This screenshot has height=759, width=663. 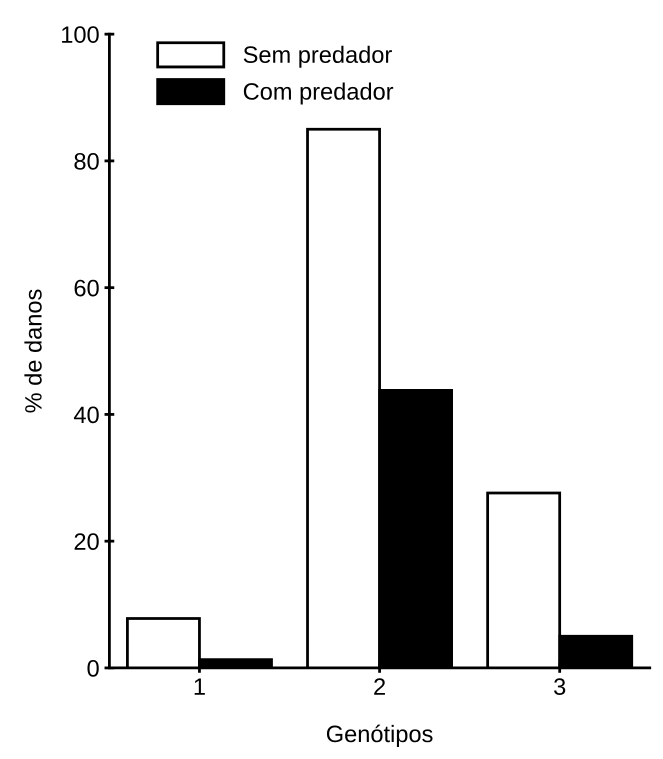 I want to click on y-axis-title: % de danos, so click(x=33, y=351).